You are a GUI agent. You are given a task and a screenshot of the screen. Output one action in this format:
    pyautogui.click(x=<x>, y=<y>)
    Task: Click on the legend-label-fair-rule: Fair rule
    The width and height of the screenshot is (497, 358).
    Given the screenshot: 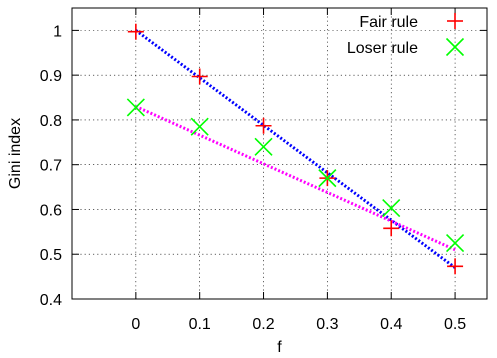 What is the action you would take?
    pyautogui.click(x=388, y=22)
    